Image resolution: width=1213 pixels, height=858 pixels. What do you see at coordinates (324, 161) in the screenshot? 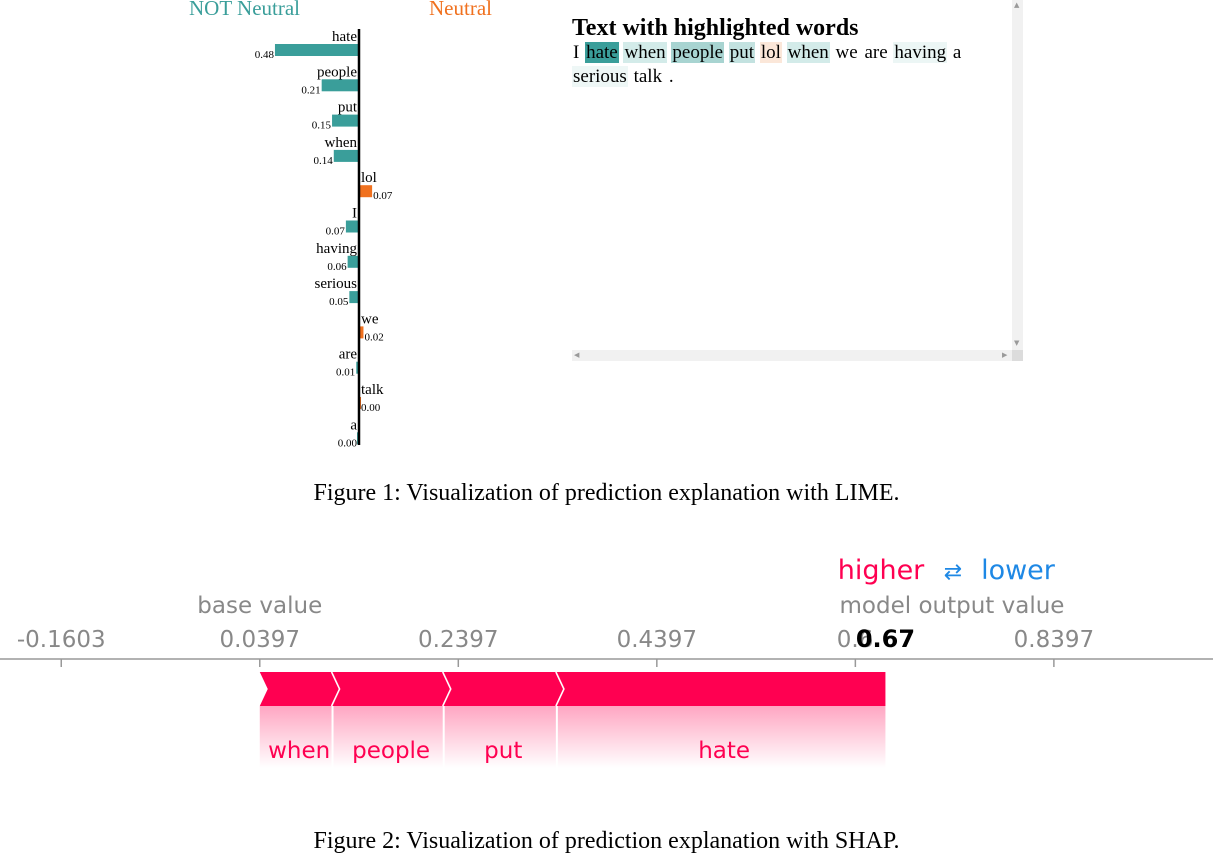
I see `lime-value-label: 0.14` at bounding box center [324, 161].